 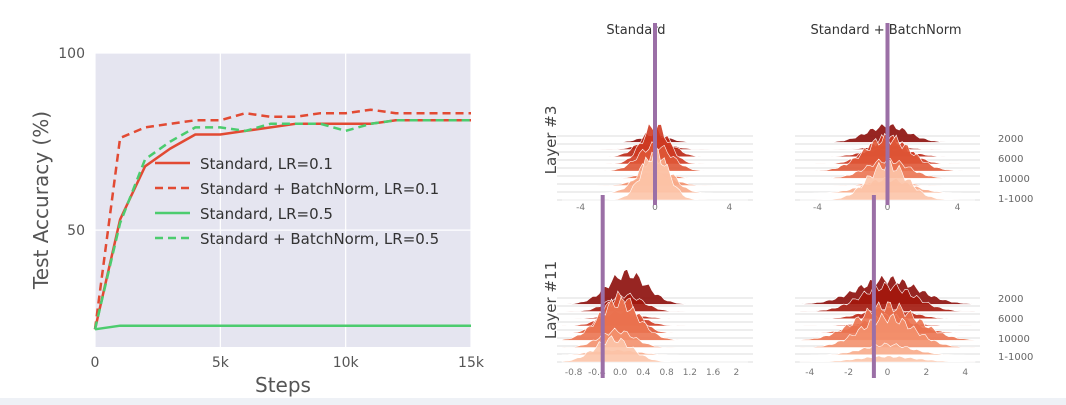 What do you see at coordinates (41, 200) in the screenshot?
I see `y-axis-label: Test Accuracy (%)` at bounding box center [41, 200].